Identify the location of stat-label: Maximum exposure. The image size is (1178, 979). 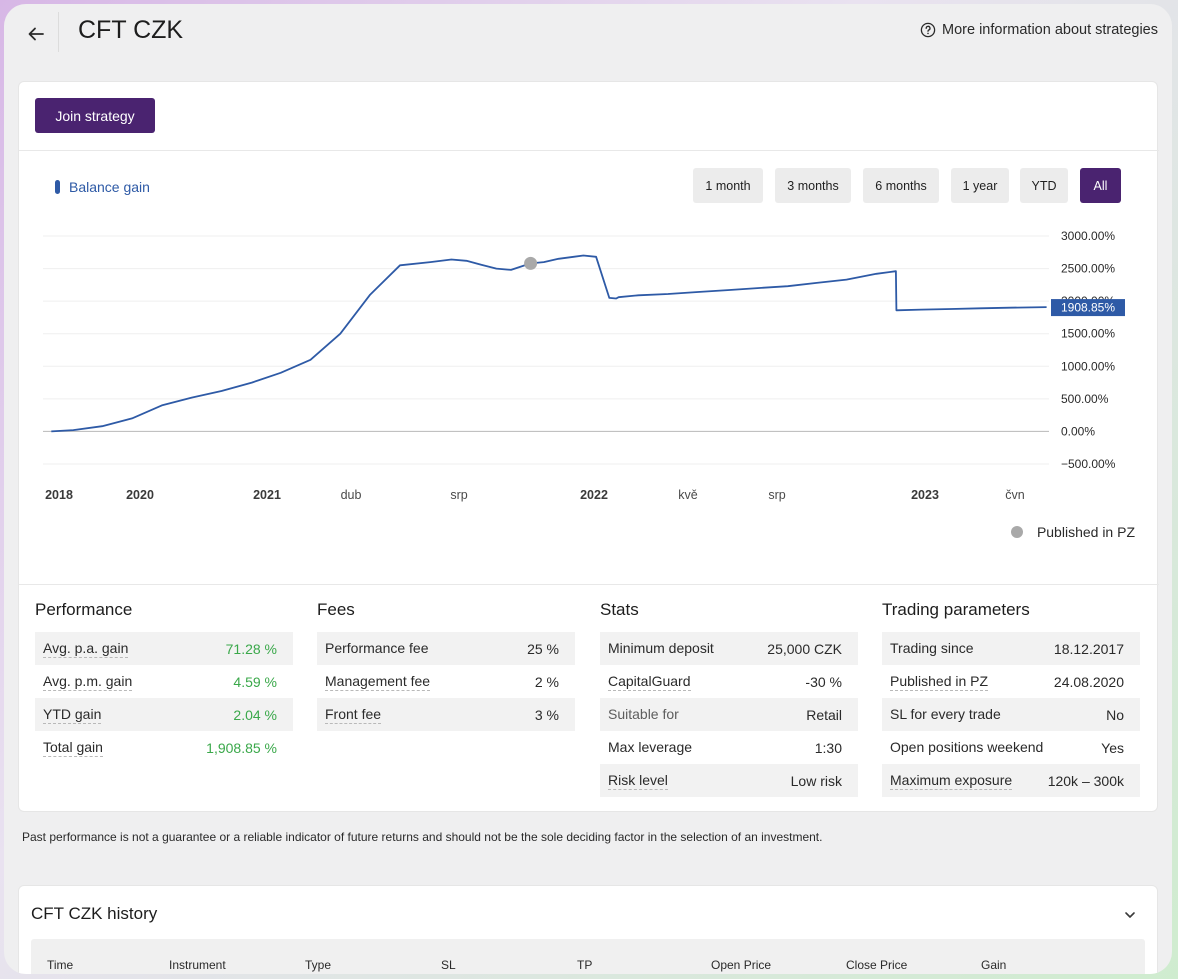
(951, 780).